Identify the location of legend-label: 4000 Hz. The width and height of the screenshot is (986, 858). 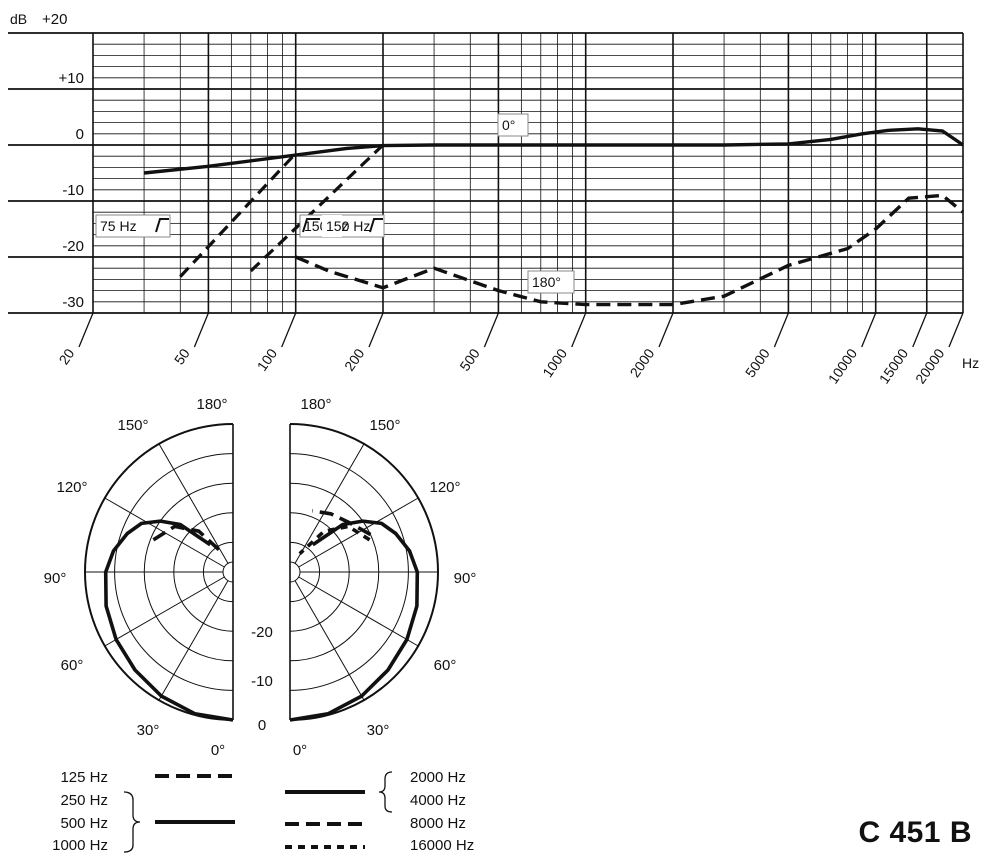
(438, 800).